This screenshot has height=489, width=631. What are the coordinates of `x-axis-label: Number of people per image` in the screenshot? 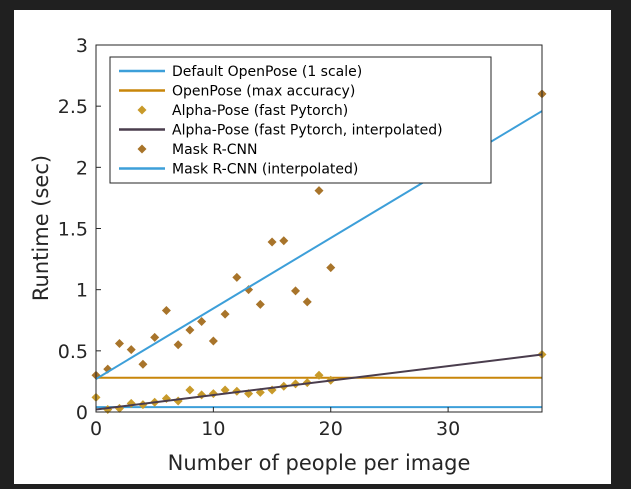 It's located at (319, 463).